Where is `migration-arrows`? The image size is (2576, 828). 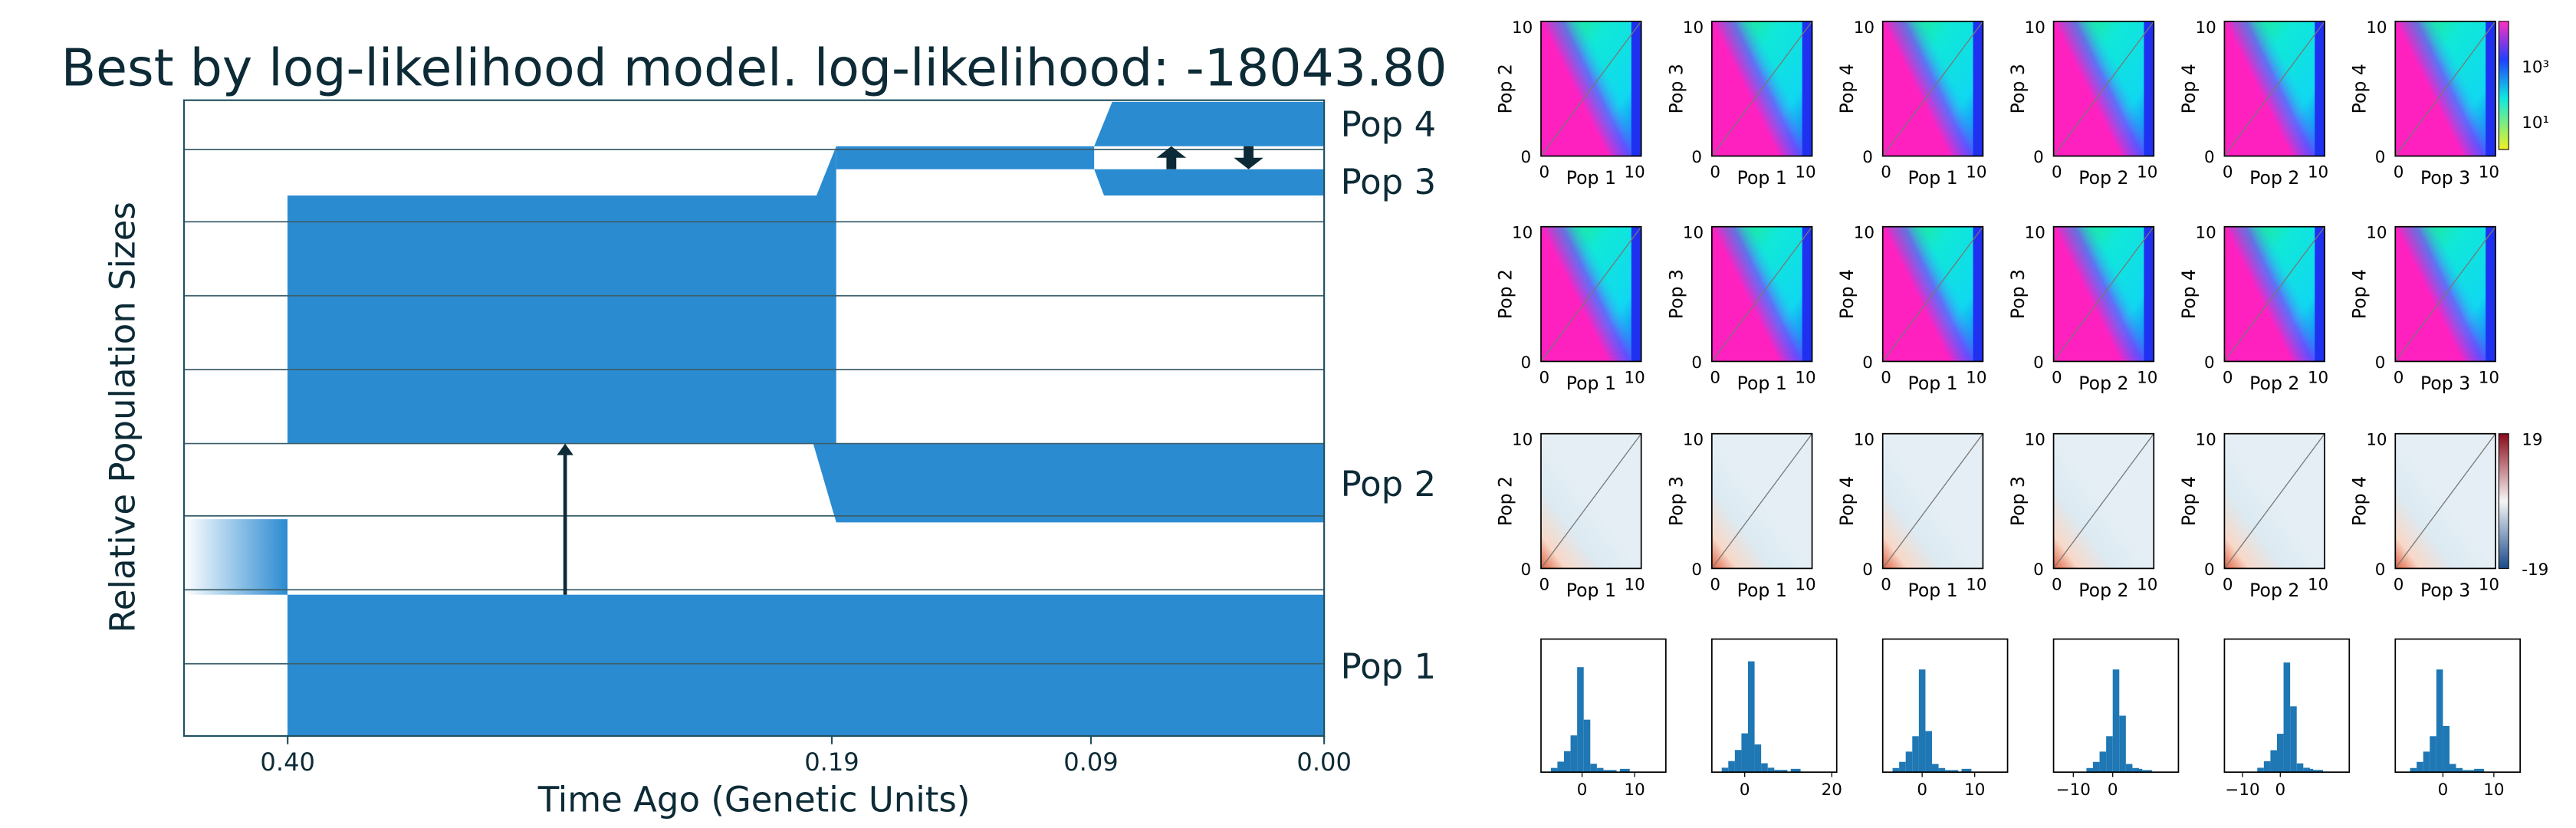
migration-arrows is located at coordinates (910, 370).